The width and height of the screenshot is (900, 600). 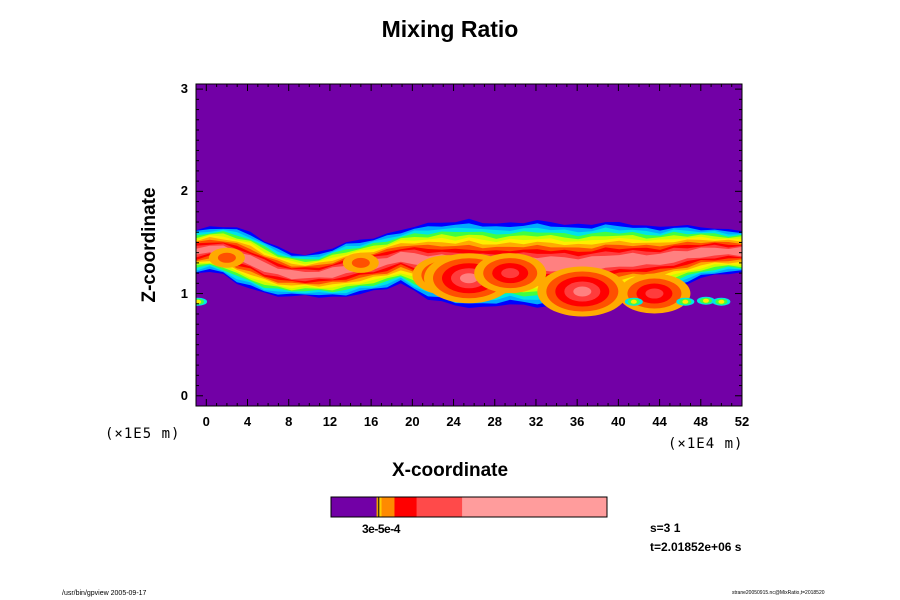 I want to click on y-unit-label: (×1E5 m), so click(x=143, y=434).